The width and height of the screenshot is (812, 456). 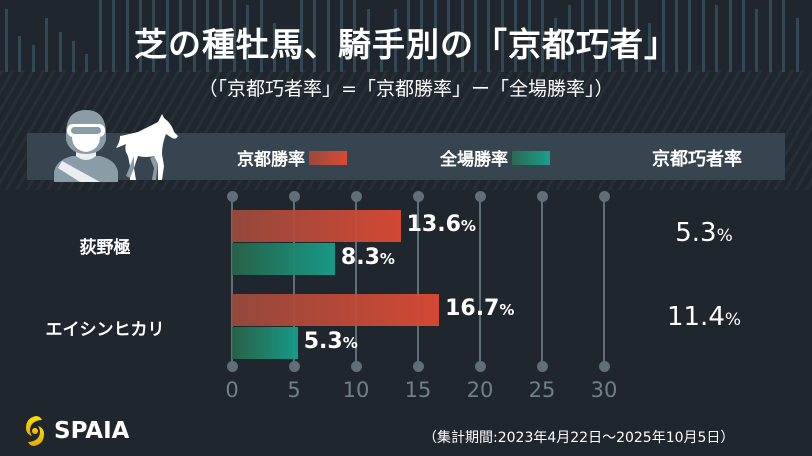 I want to click on x-tick-label: 5, so click(x=294, y=390).